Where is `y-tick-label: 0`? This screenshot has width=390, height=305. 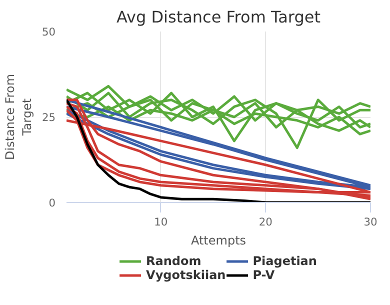 y-tick-label: 0 is located at coordinates (52, 203).